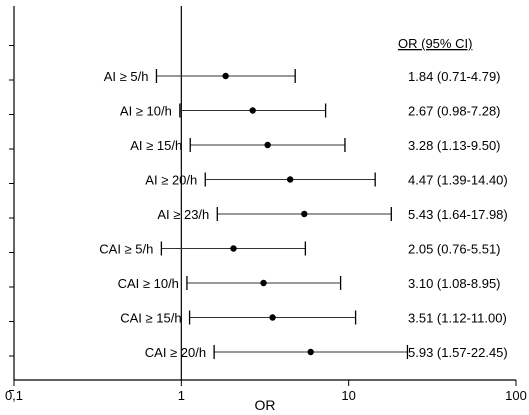  Describe the element at coordinates (458, 352) in the screenshot. I see `or-ci-value: 5.93 (1.57-22.45)` at that location.